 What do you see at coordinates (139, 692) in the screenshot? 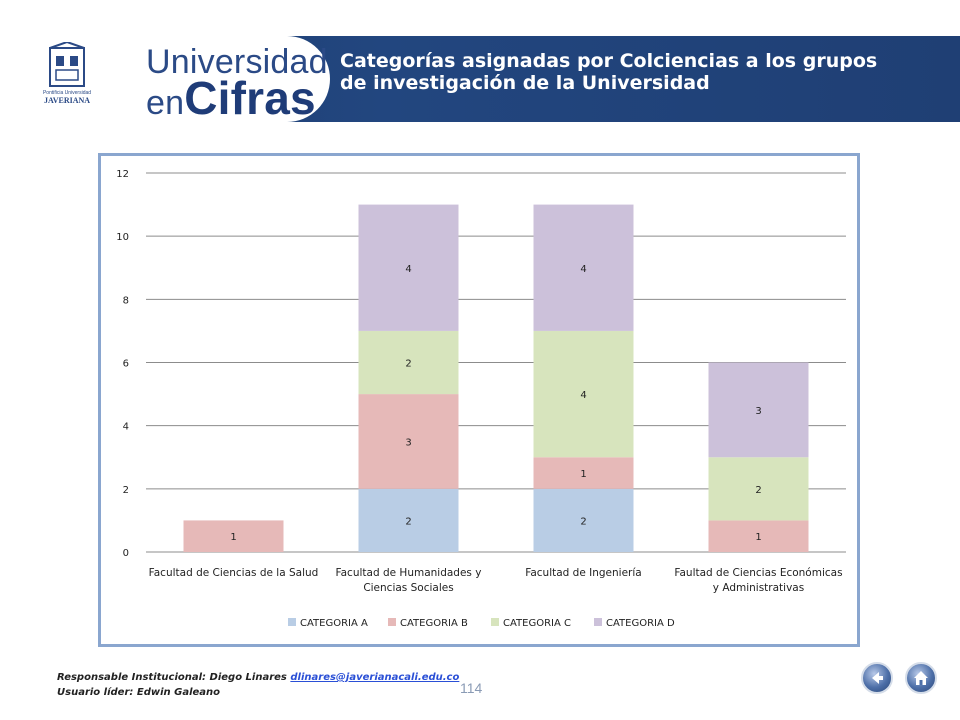
I see `usuario-lider: Usuario líder: Edwin Galeano` at bounding box center [139, 692].